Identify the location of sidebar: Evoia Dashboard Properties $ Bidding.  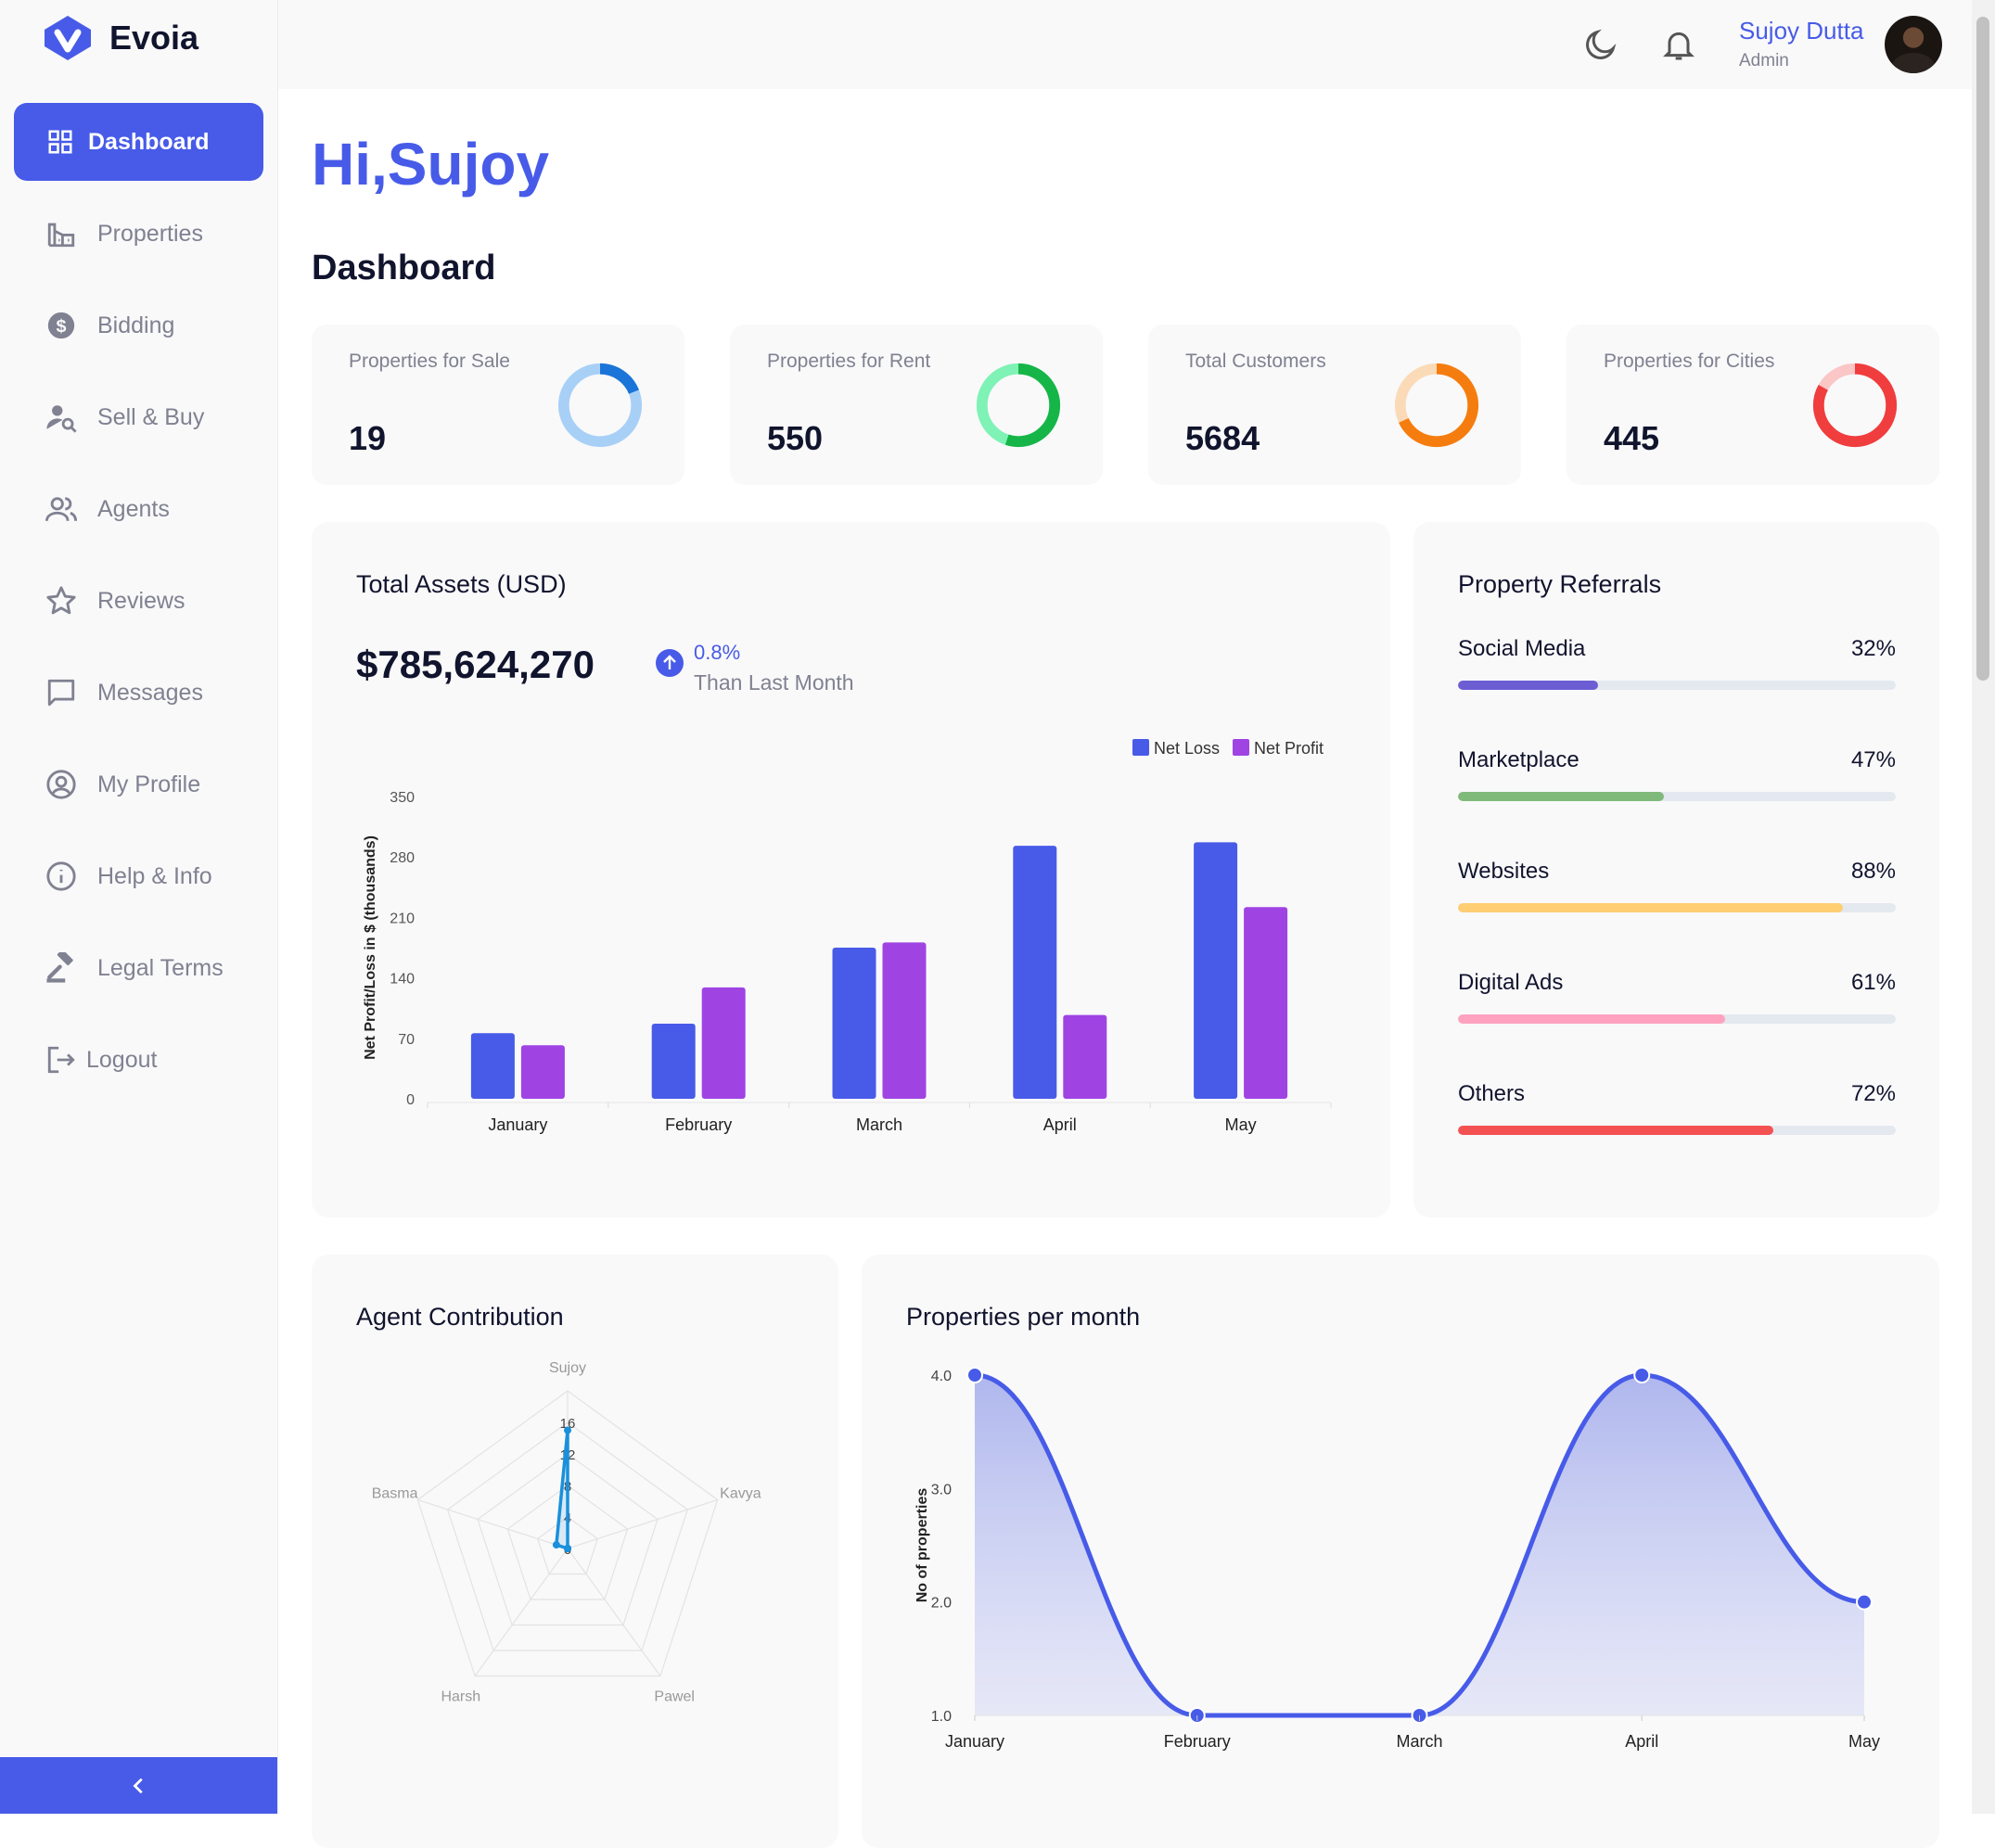
(139, 907).